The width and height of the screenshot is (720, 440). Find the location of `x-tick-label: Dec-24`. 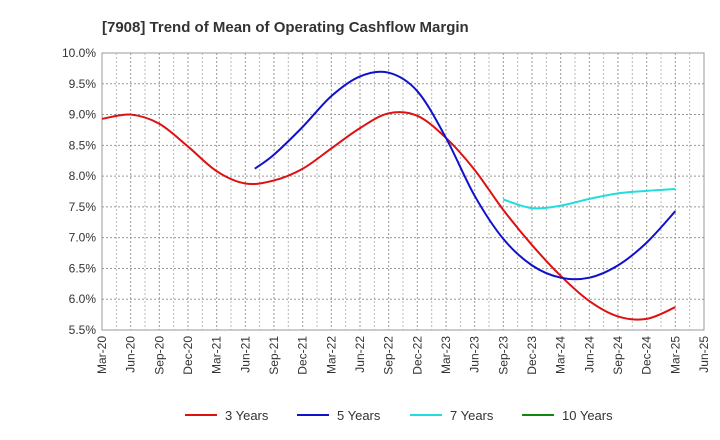

x-tick-label: Dec-24 is located at coordinates (647, 355).